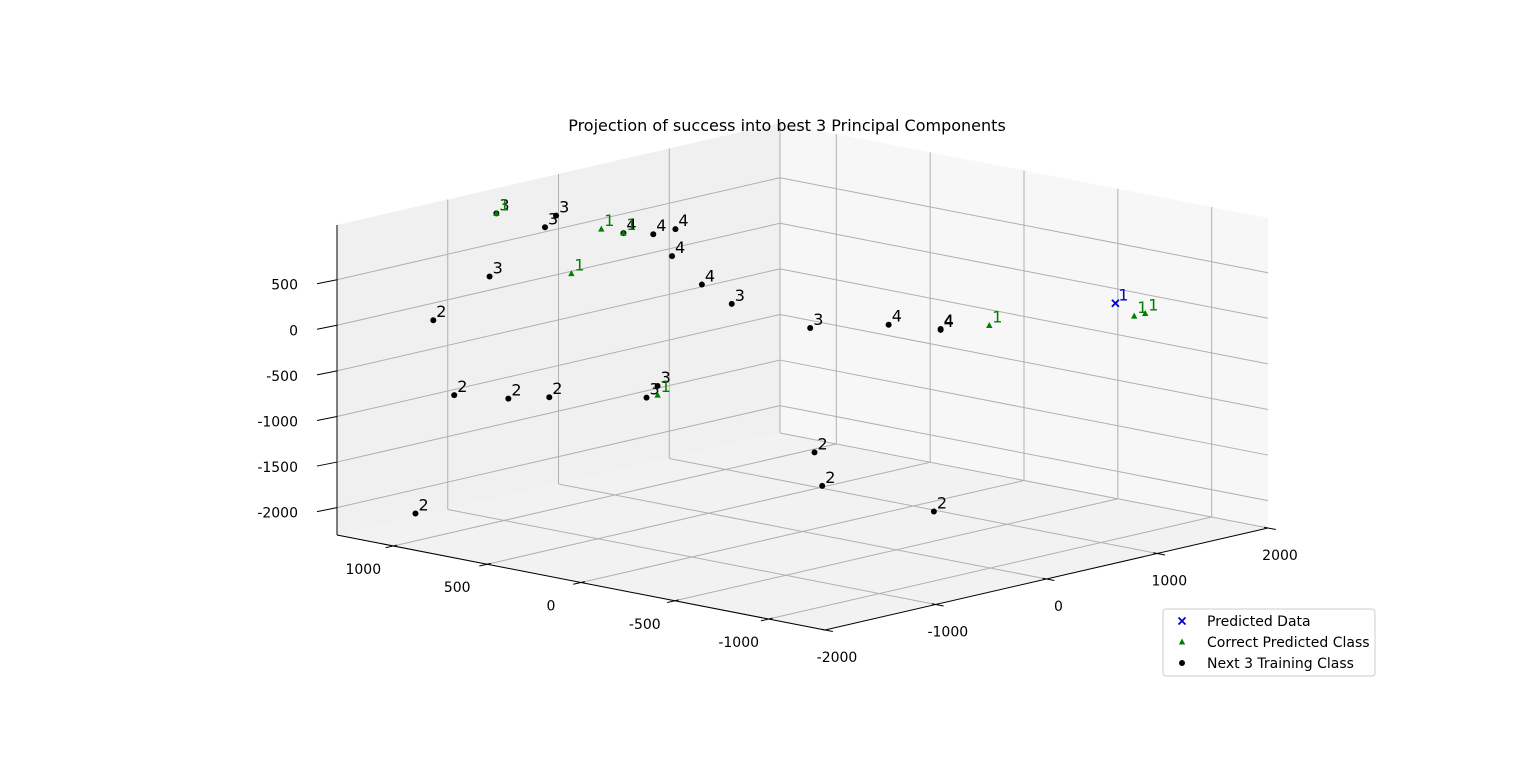  I want to click on legend-frame, so click(1269, 642).